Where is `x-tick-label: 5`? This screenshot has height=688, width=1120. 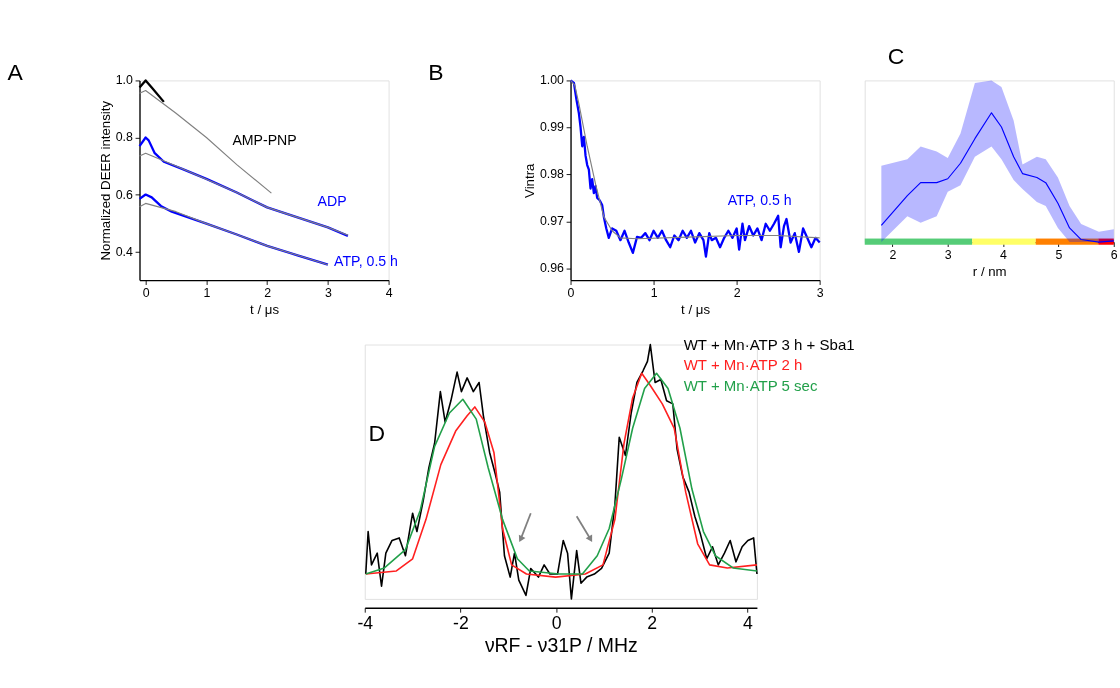 x-tick-label: 5 is located at coordinates (1059, 255).